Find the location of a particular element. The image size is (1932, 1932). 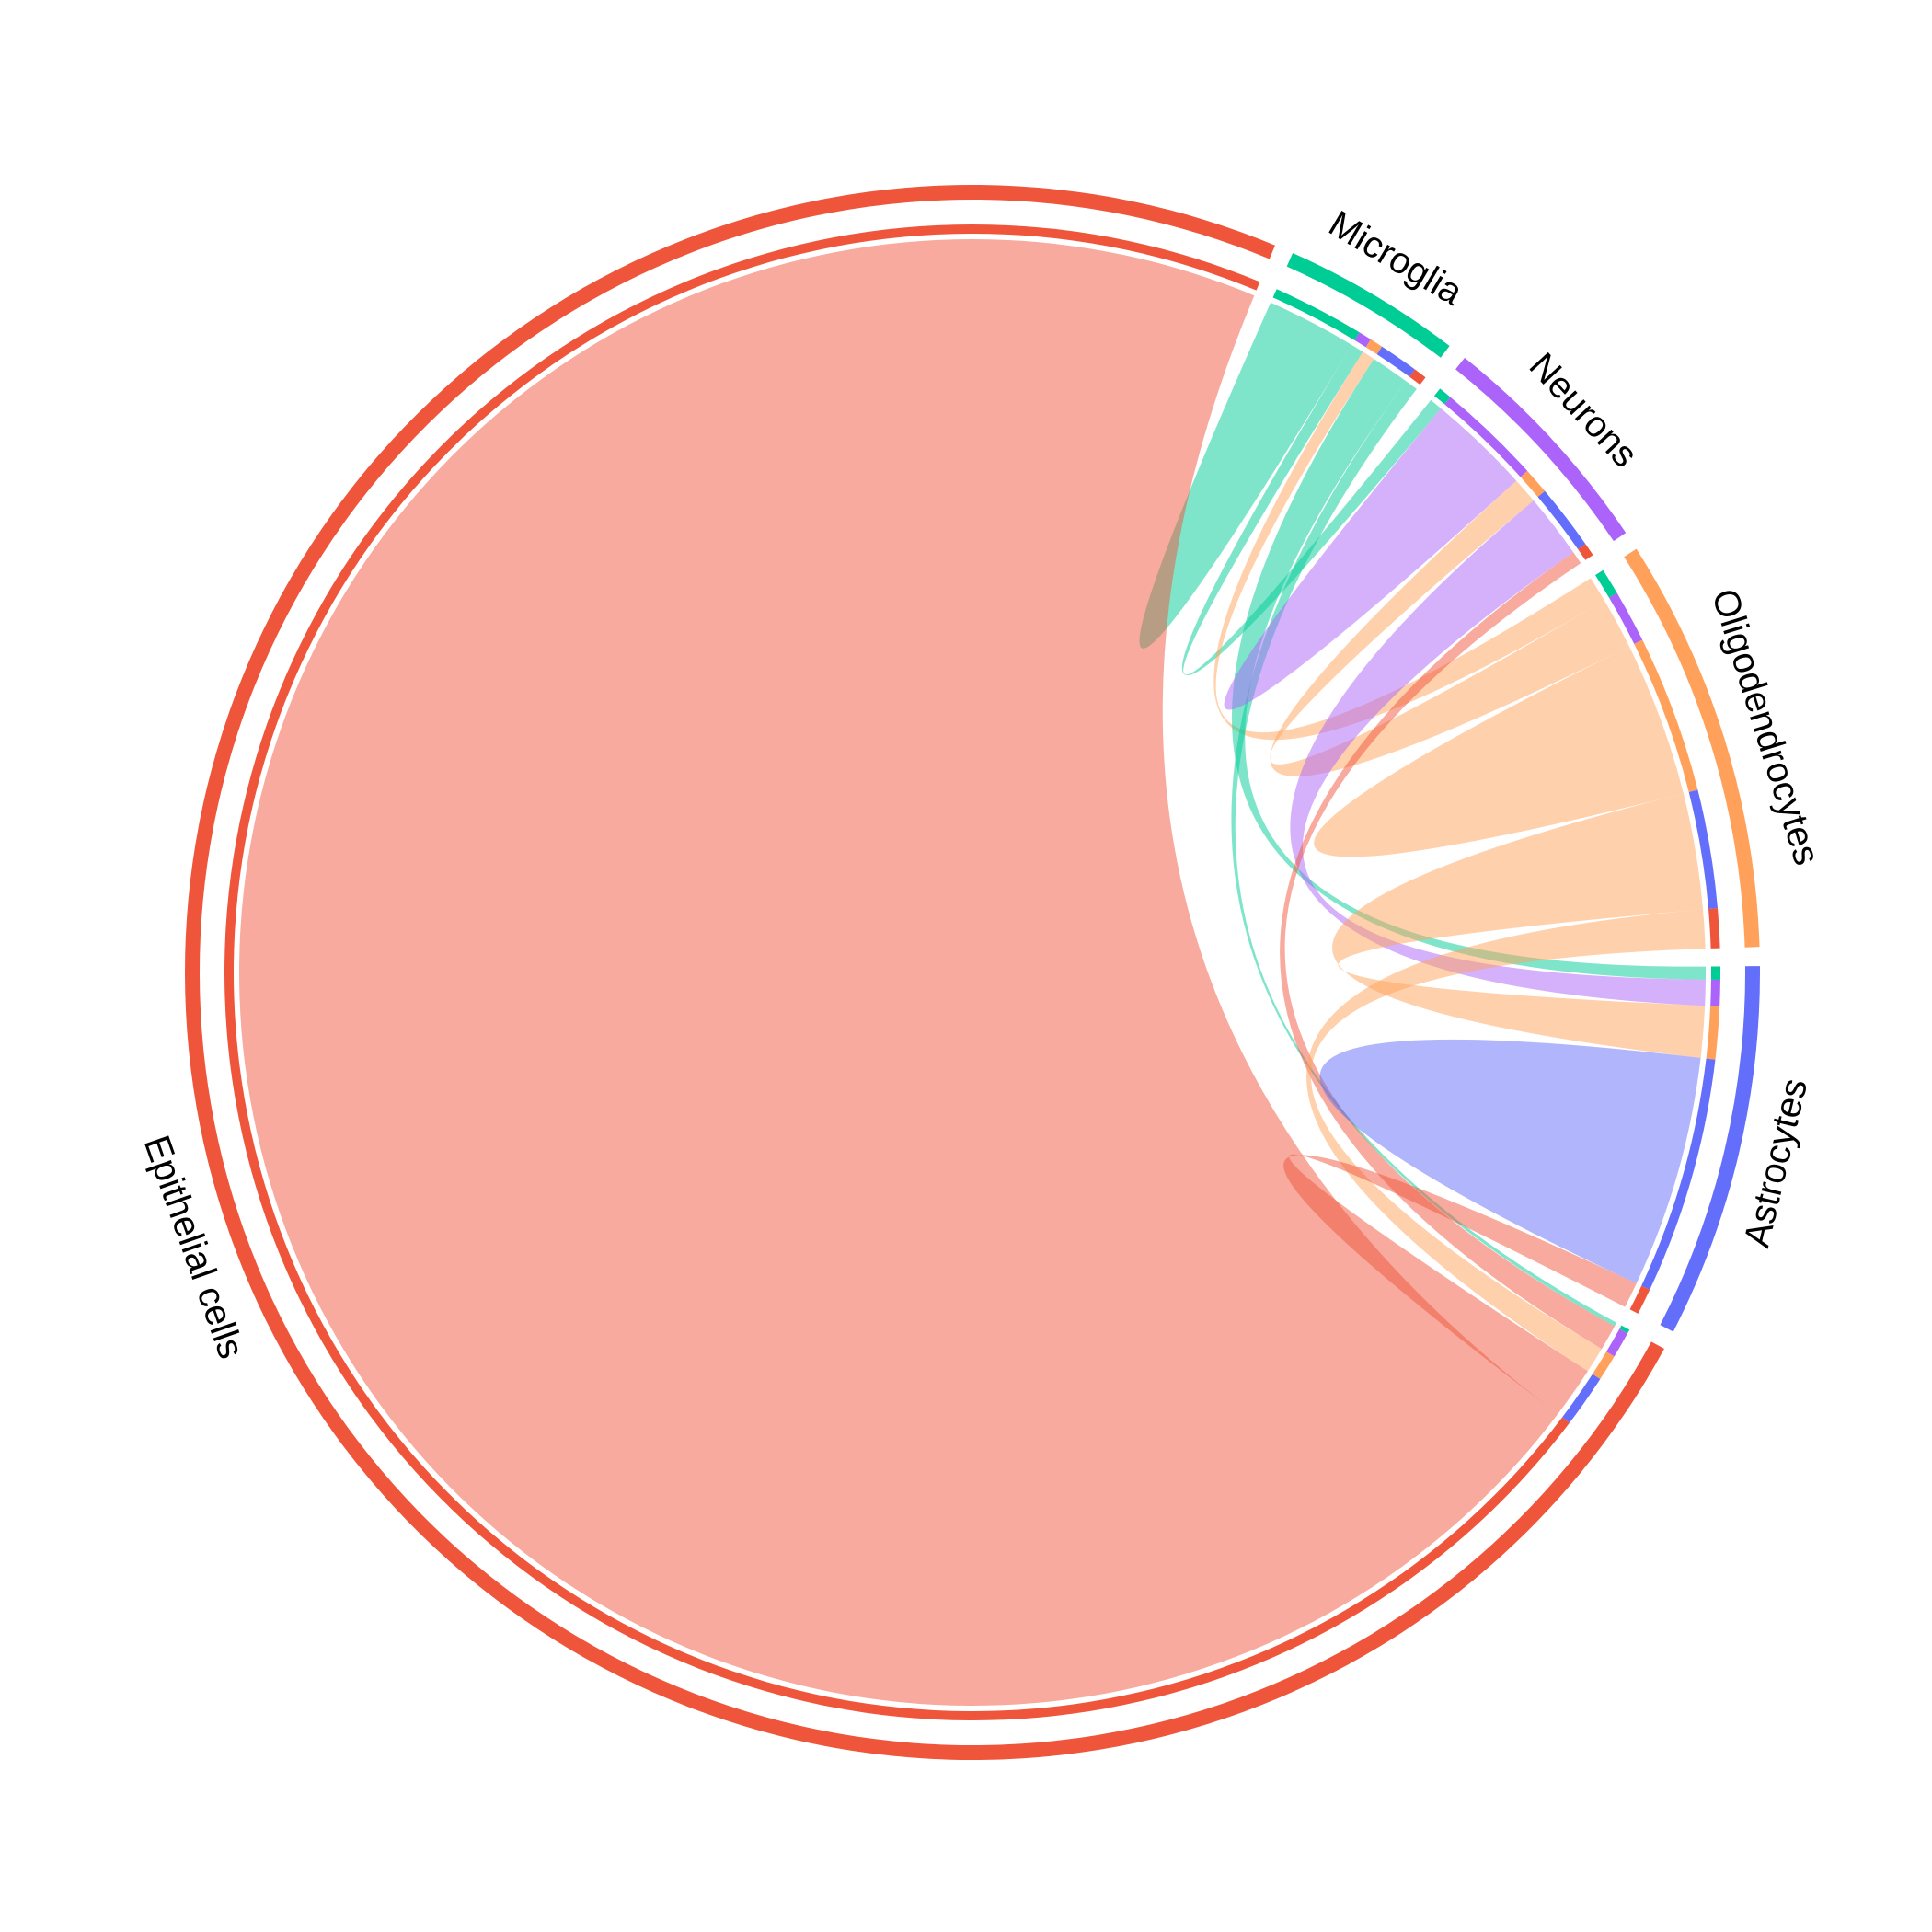

inner-segment-oligodendrocytes-to-astrocytes is located at coordinates (1703, 849).